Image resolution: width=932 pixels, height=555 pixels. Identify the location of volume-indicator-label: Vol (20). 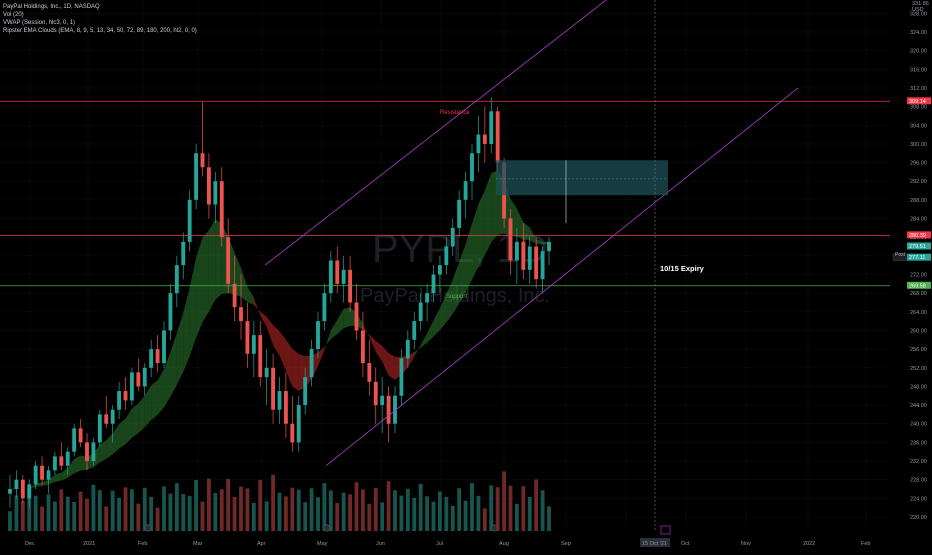
(13, 15).